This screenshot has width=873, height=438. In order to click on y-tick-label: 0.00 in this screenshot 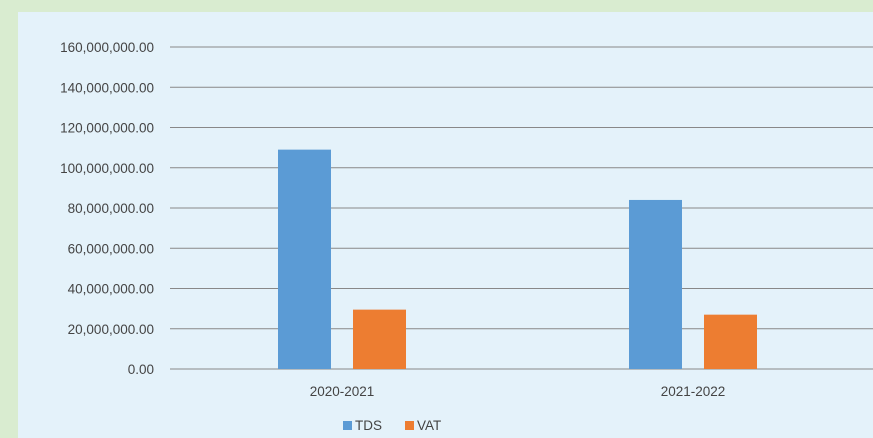, I will do `click(141, 369)`.